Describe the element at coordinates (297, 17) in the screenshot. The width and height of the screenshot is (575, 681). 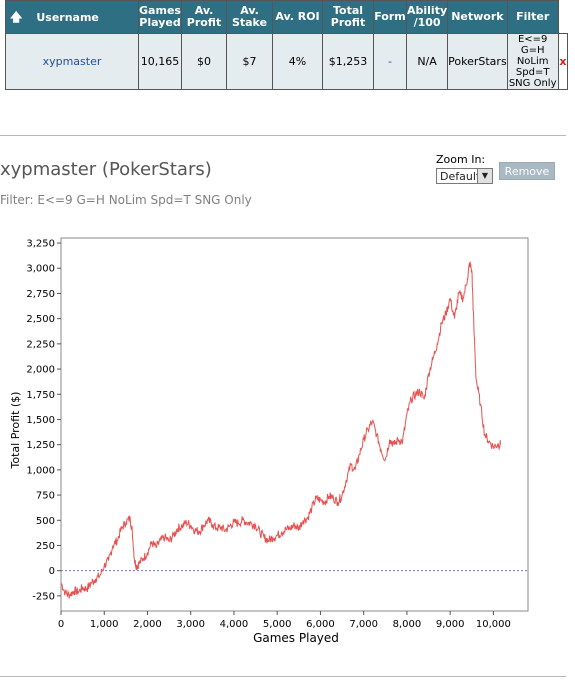
I see `av-roi-header: Av. ROI` at that location.